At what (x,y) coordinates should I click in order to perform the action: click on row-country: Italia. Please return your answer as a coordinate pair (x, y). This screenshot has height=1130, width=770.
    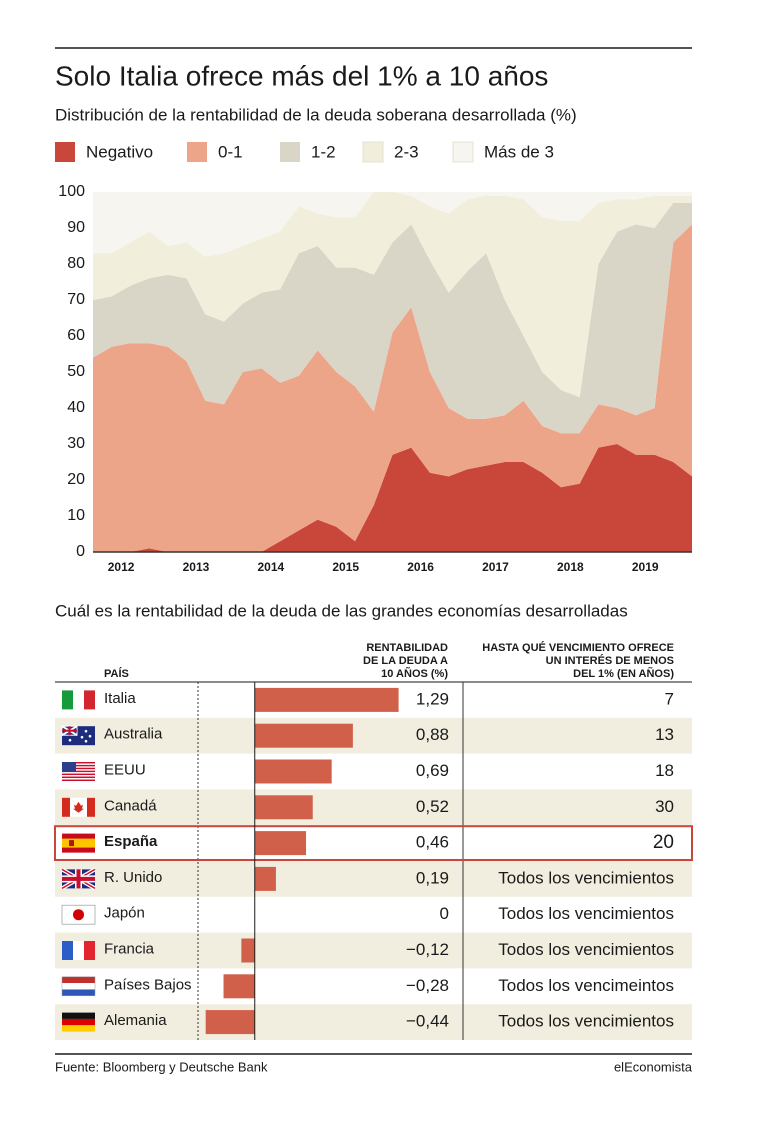
    Looking at the image, I should click on (120, 698).